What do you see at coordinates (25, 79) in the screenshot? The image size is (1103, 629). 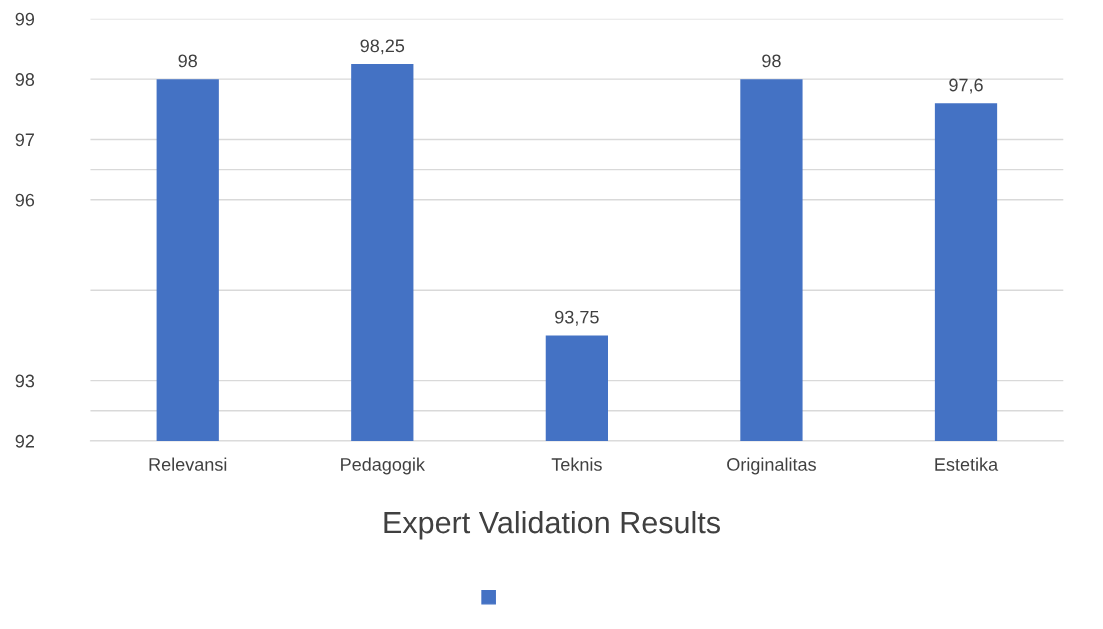 I see `y-tick-label: 98` at bounding box center [25, 79].